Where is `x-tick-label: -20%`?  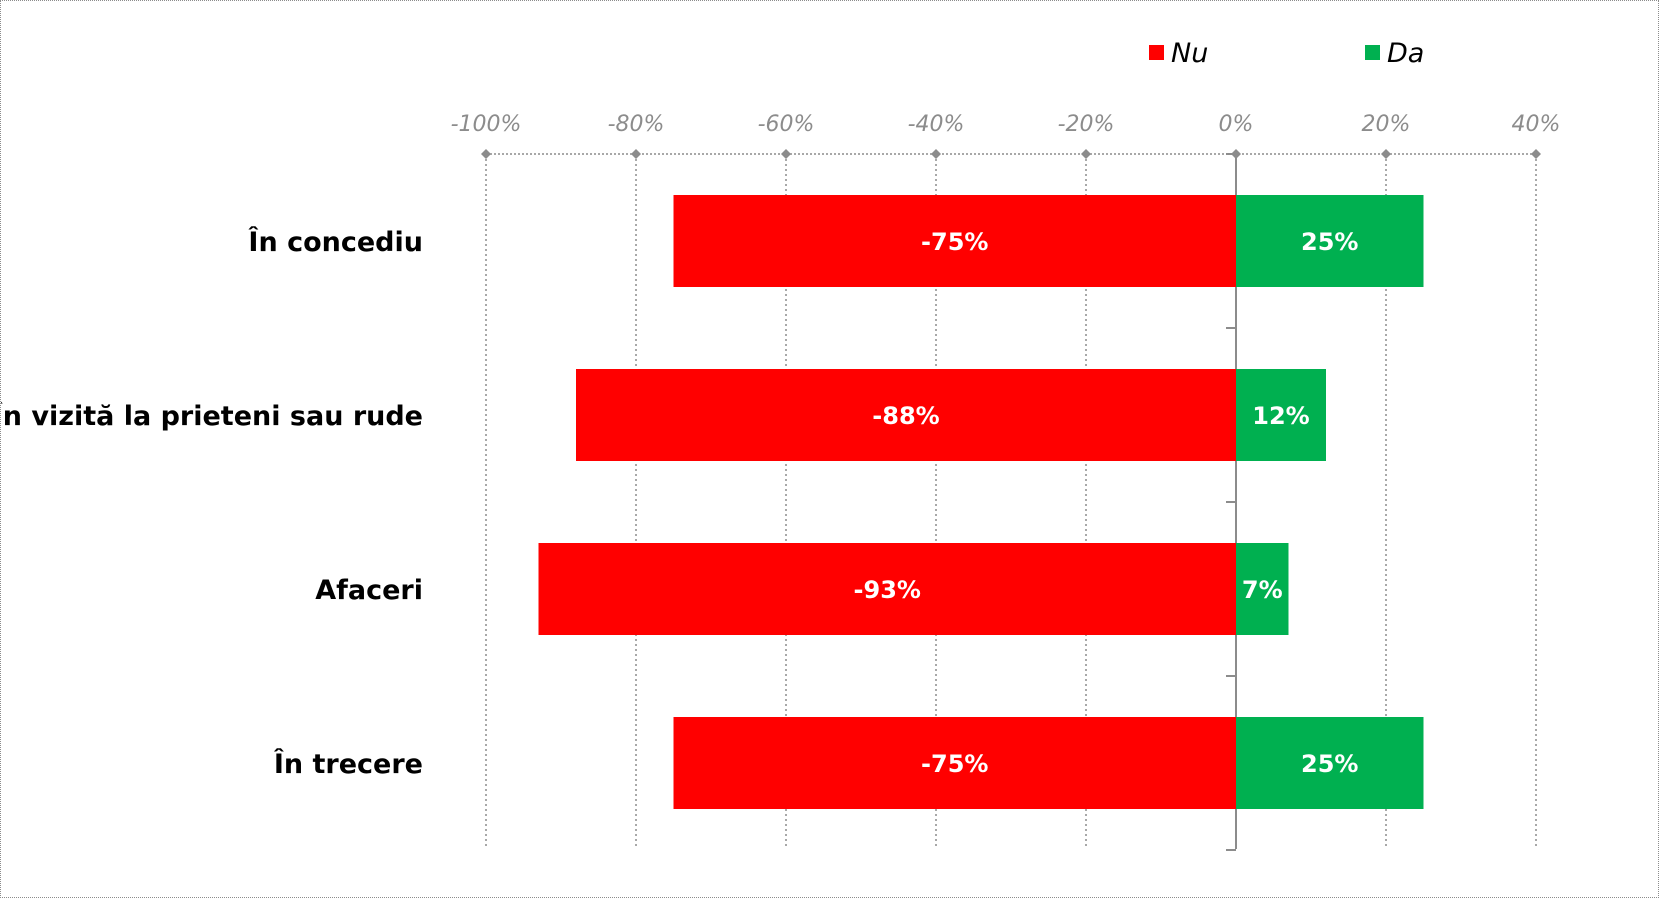 x-tick-label: -20% is located at coordinates (1086, 124).